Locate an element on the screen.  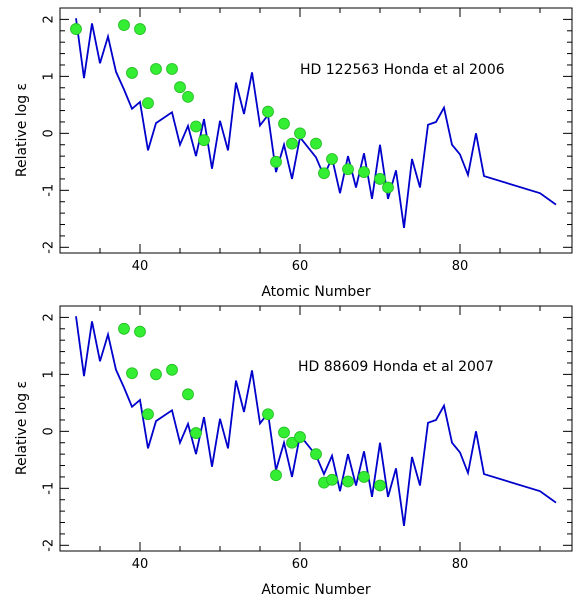
series-points-group is located at coordinates (252, 407).